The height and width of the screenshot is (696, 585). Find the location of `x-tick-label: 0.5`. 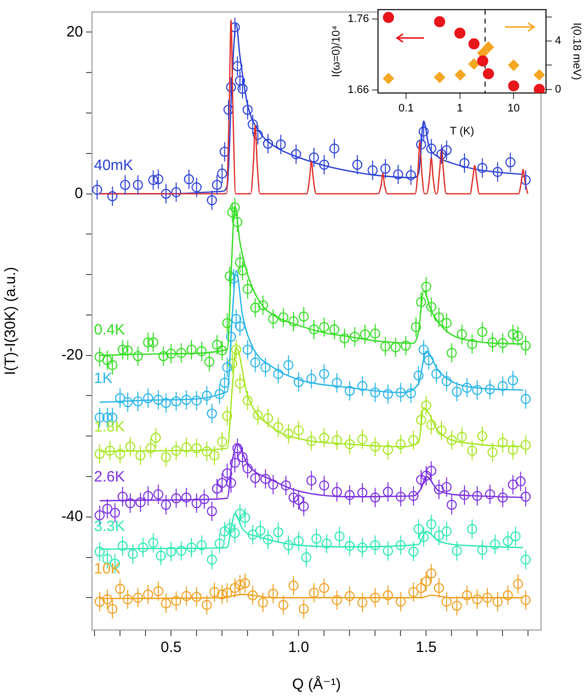

x-tick-label: 0.5 is located at coordinates (171, 647).